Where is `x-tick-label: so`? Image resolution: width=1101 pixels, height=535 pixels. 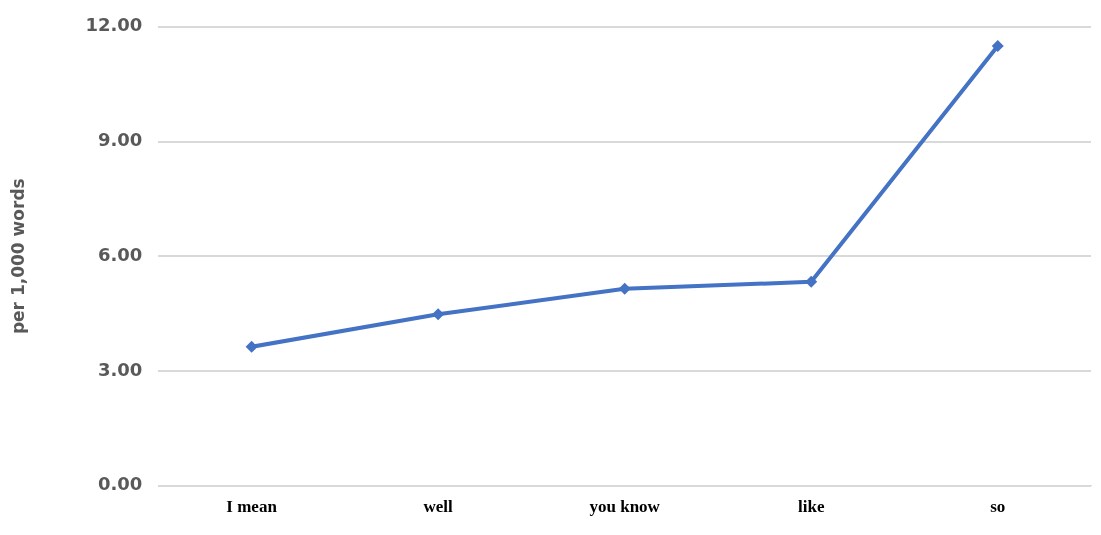
x-tick-label: so is located at coordinates (998, 507).